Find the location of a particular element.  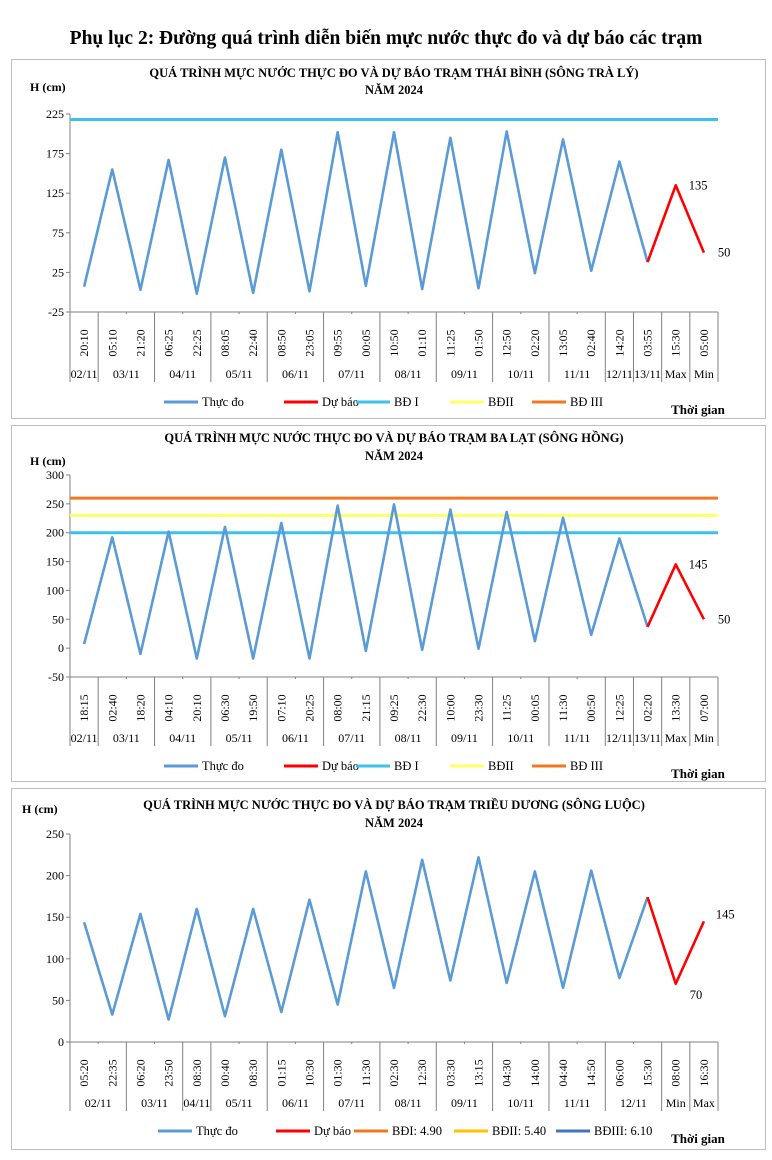

legend-label: BĐII is located at coordinates (501, 766).